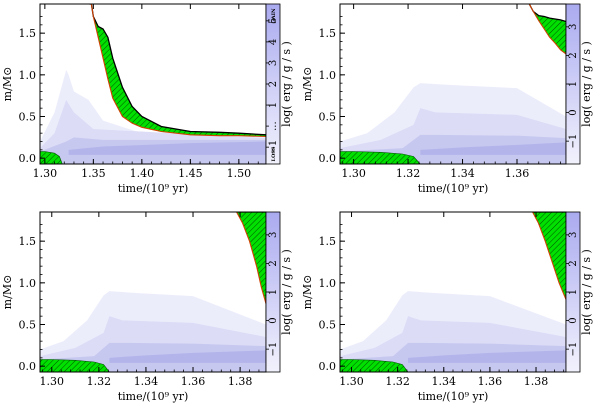  Describe the element at coordinates (142, 173) in the screenshot. I see `x-tick-label: 1.40` at that location.